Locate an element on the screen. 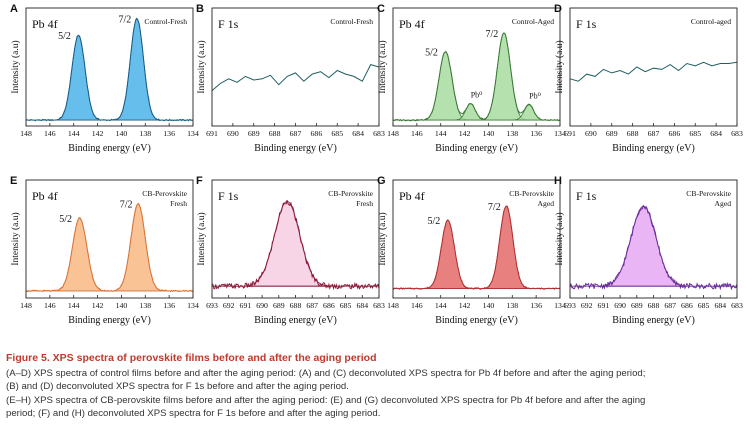  sample-label: Control-Fresh is located at coordinates (351, 21).